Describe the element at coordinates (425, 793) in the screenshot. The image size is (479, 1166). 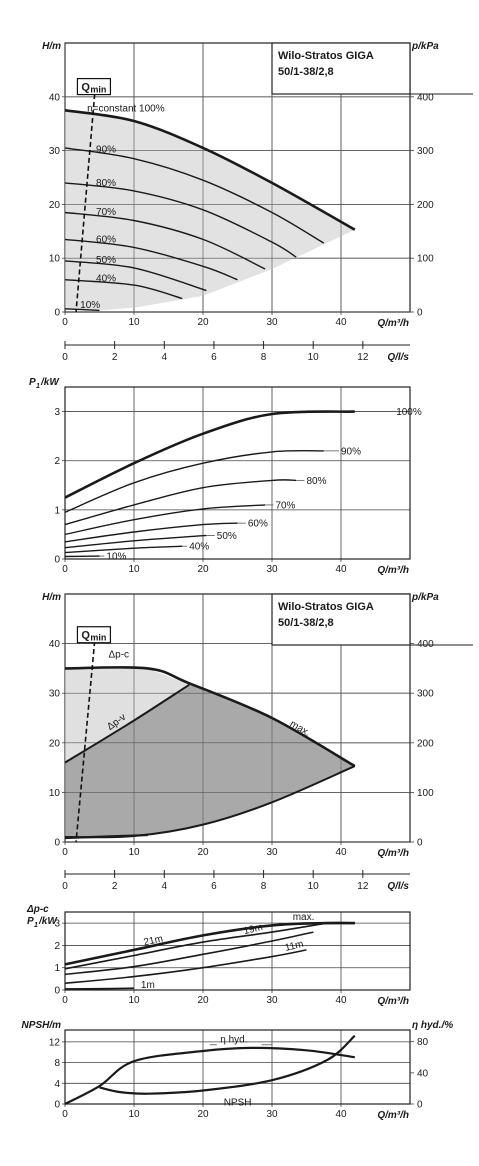
I see `y2-tick-label: 100` at that location.